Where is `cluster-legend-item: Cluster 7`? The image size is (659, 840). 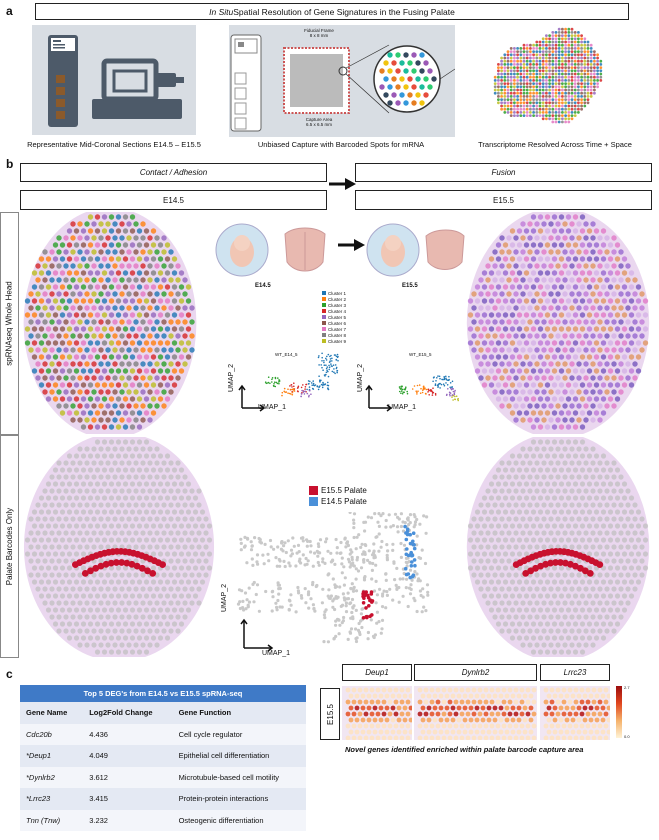
cluster-legend-item: Cluster 7 is located at coordinates (334, 329).